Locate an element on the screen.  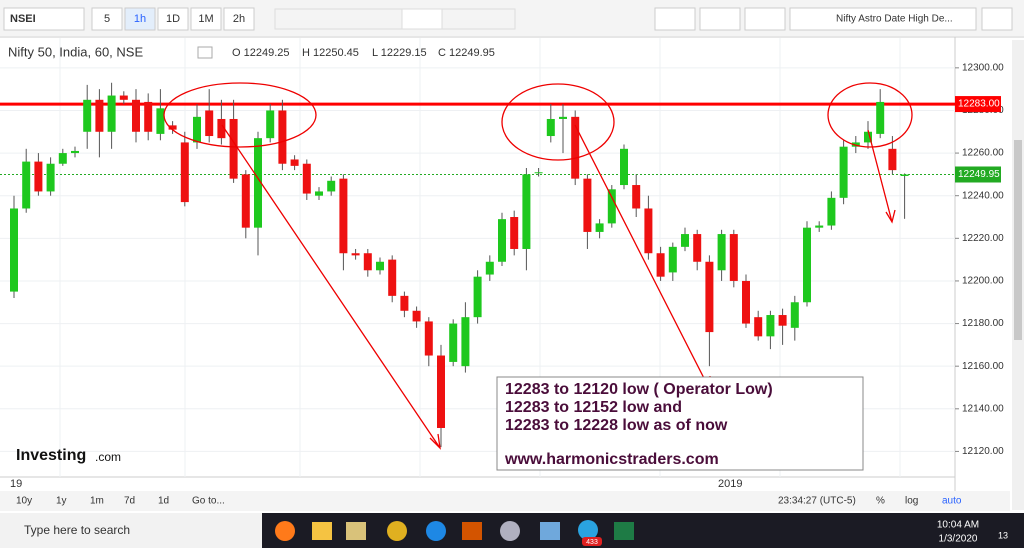
color-button is located at coordinates (720, 19).